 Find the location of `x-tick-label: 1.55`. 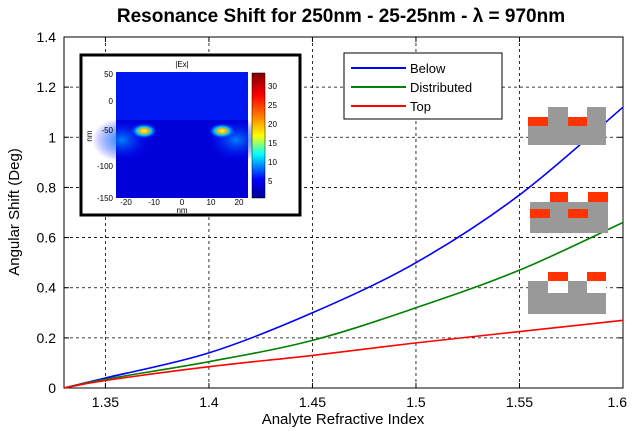

x-tick-label: 1.55 is located at coordinates (519, 402).